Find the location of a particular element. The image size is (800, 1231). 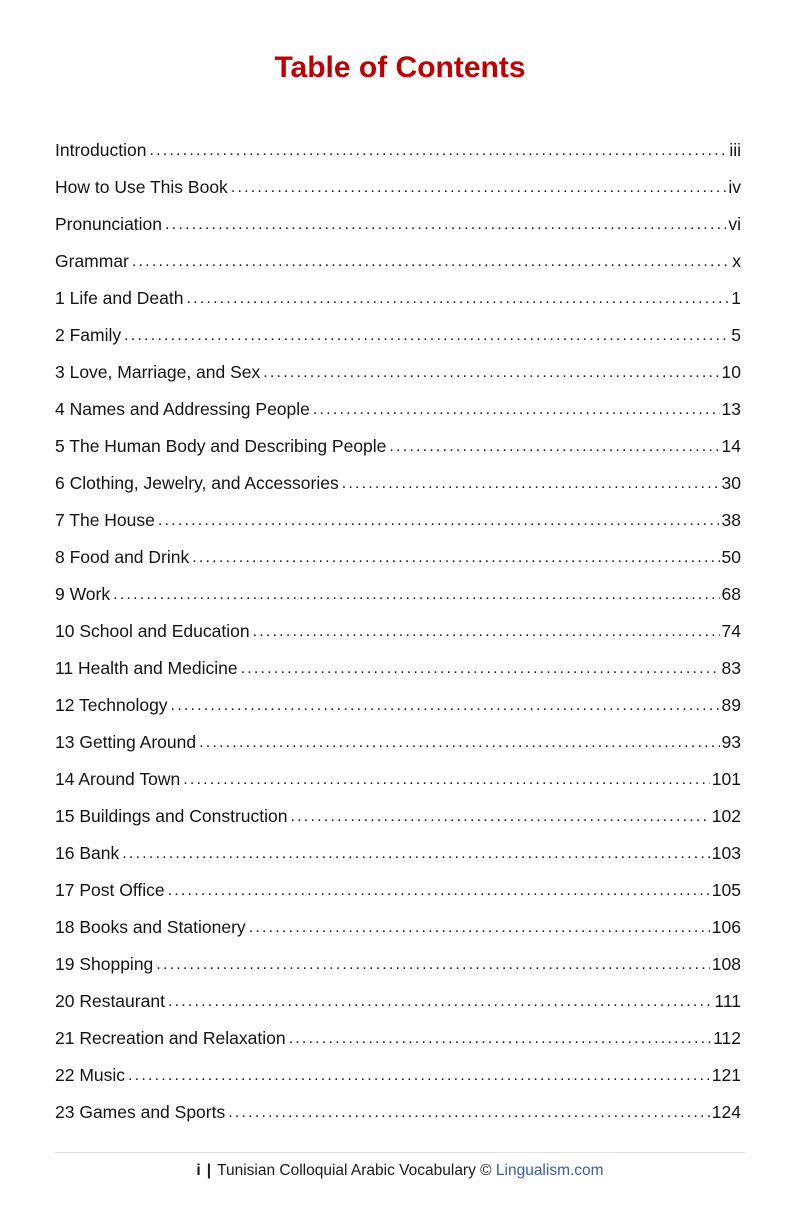

toc-entry-page: 112 is located at coordinates (727, 1038).